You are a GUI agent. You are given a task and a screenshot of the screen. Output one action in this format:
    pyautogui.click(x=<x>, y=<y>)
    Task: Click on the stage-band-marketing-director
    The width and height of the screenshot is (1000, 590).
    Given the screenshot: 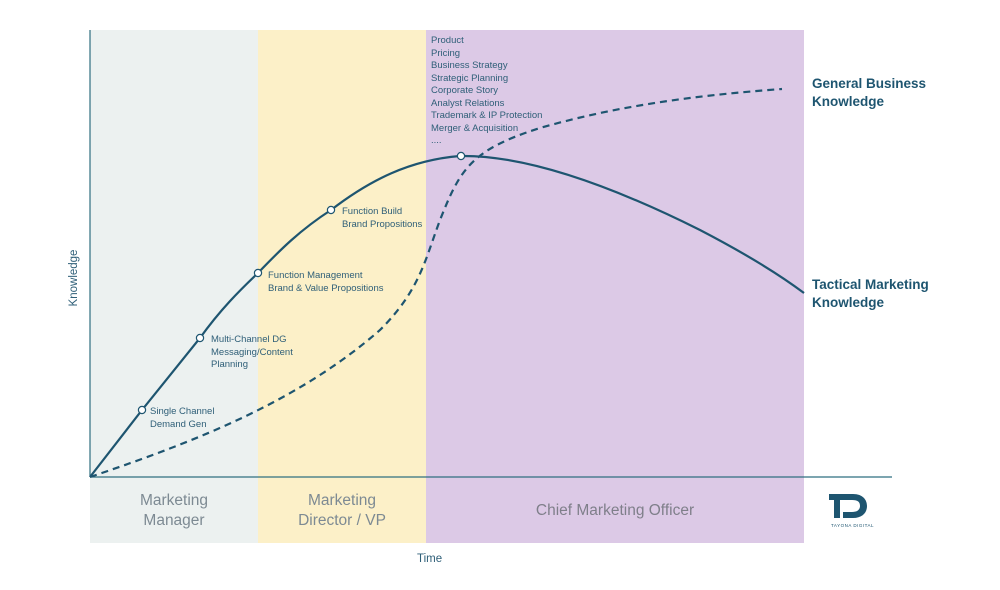 What is the action you would take?
    pyautogui.click(x=342, y=286)
    